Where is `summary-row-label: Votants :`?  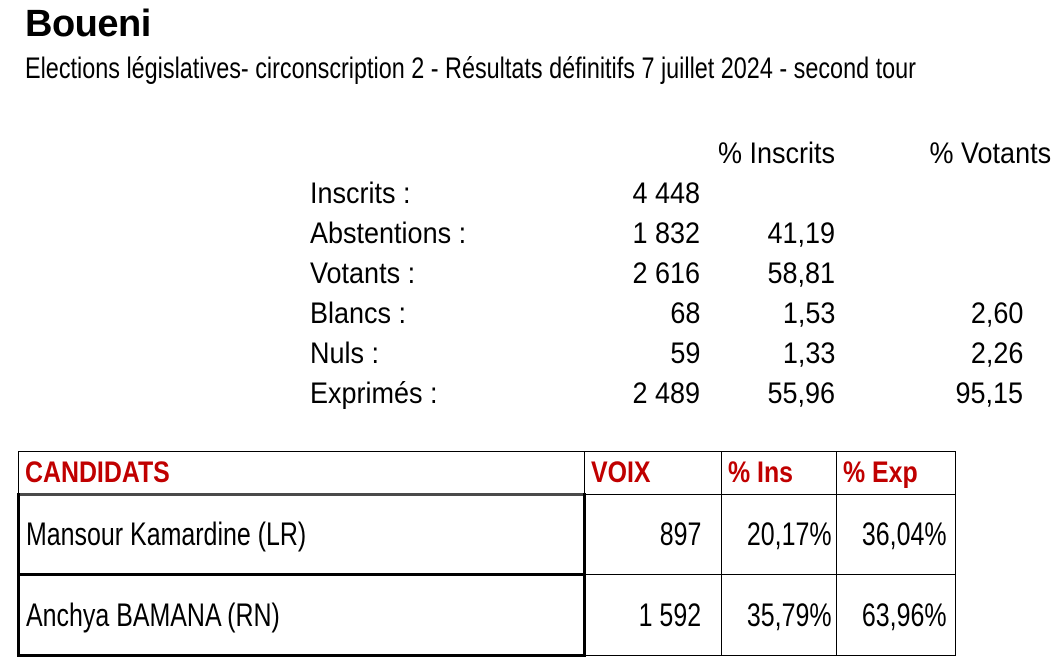
summary-row-label: Votants : is located at coordinates (363, 273).